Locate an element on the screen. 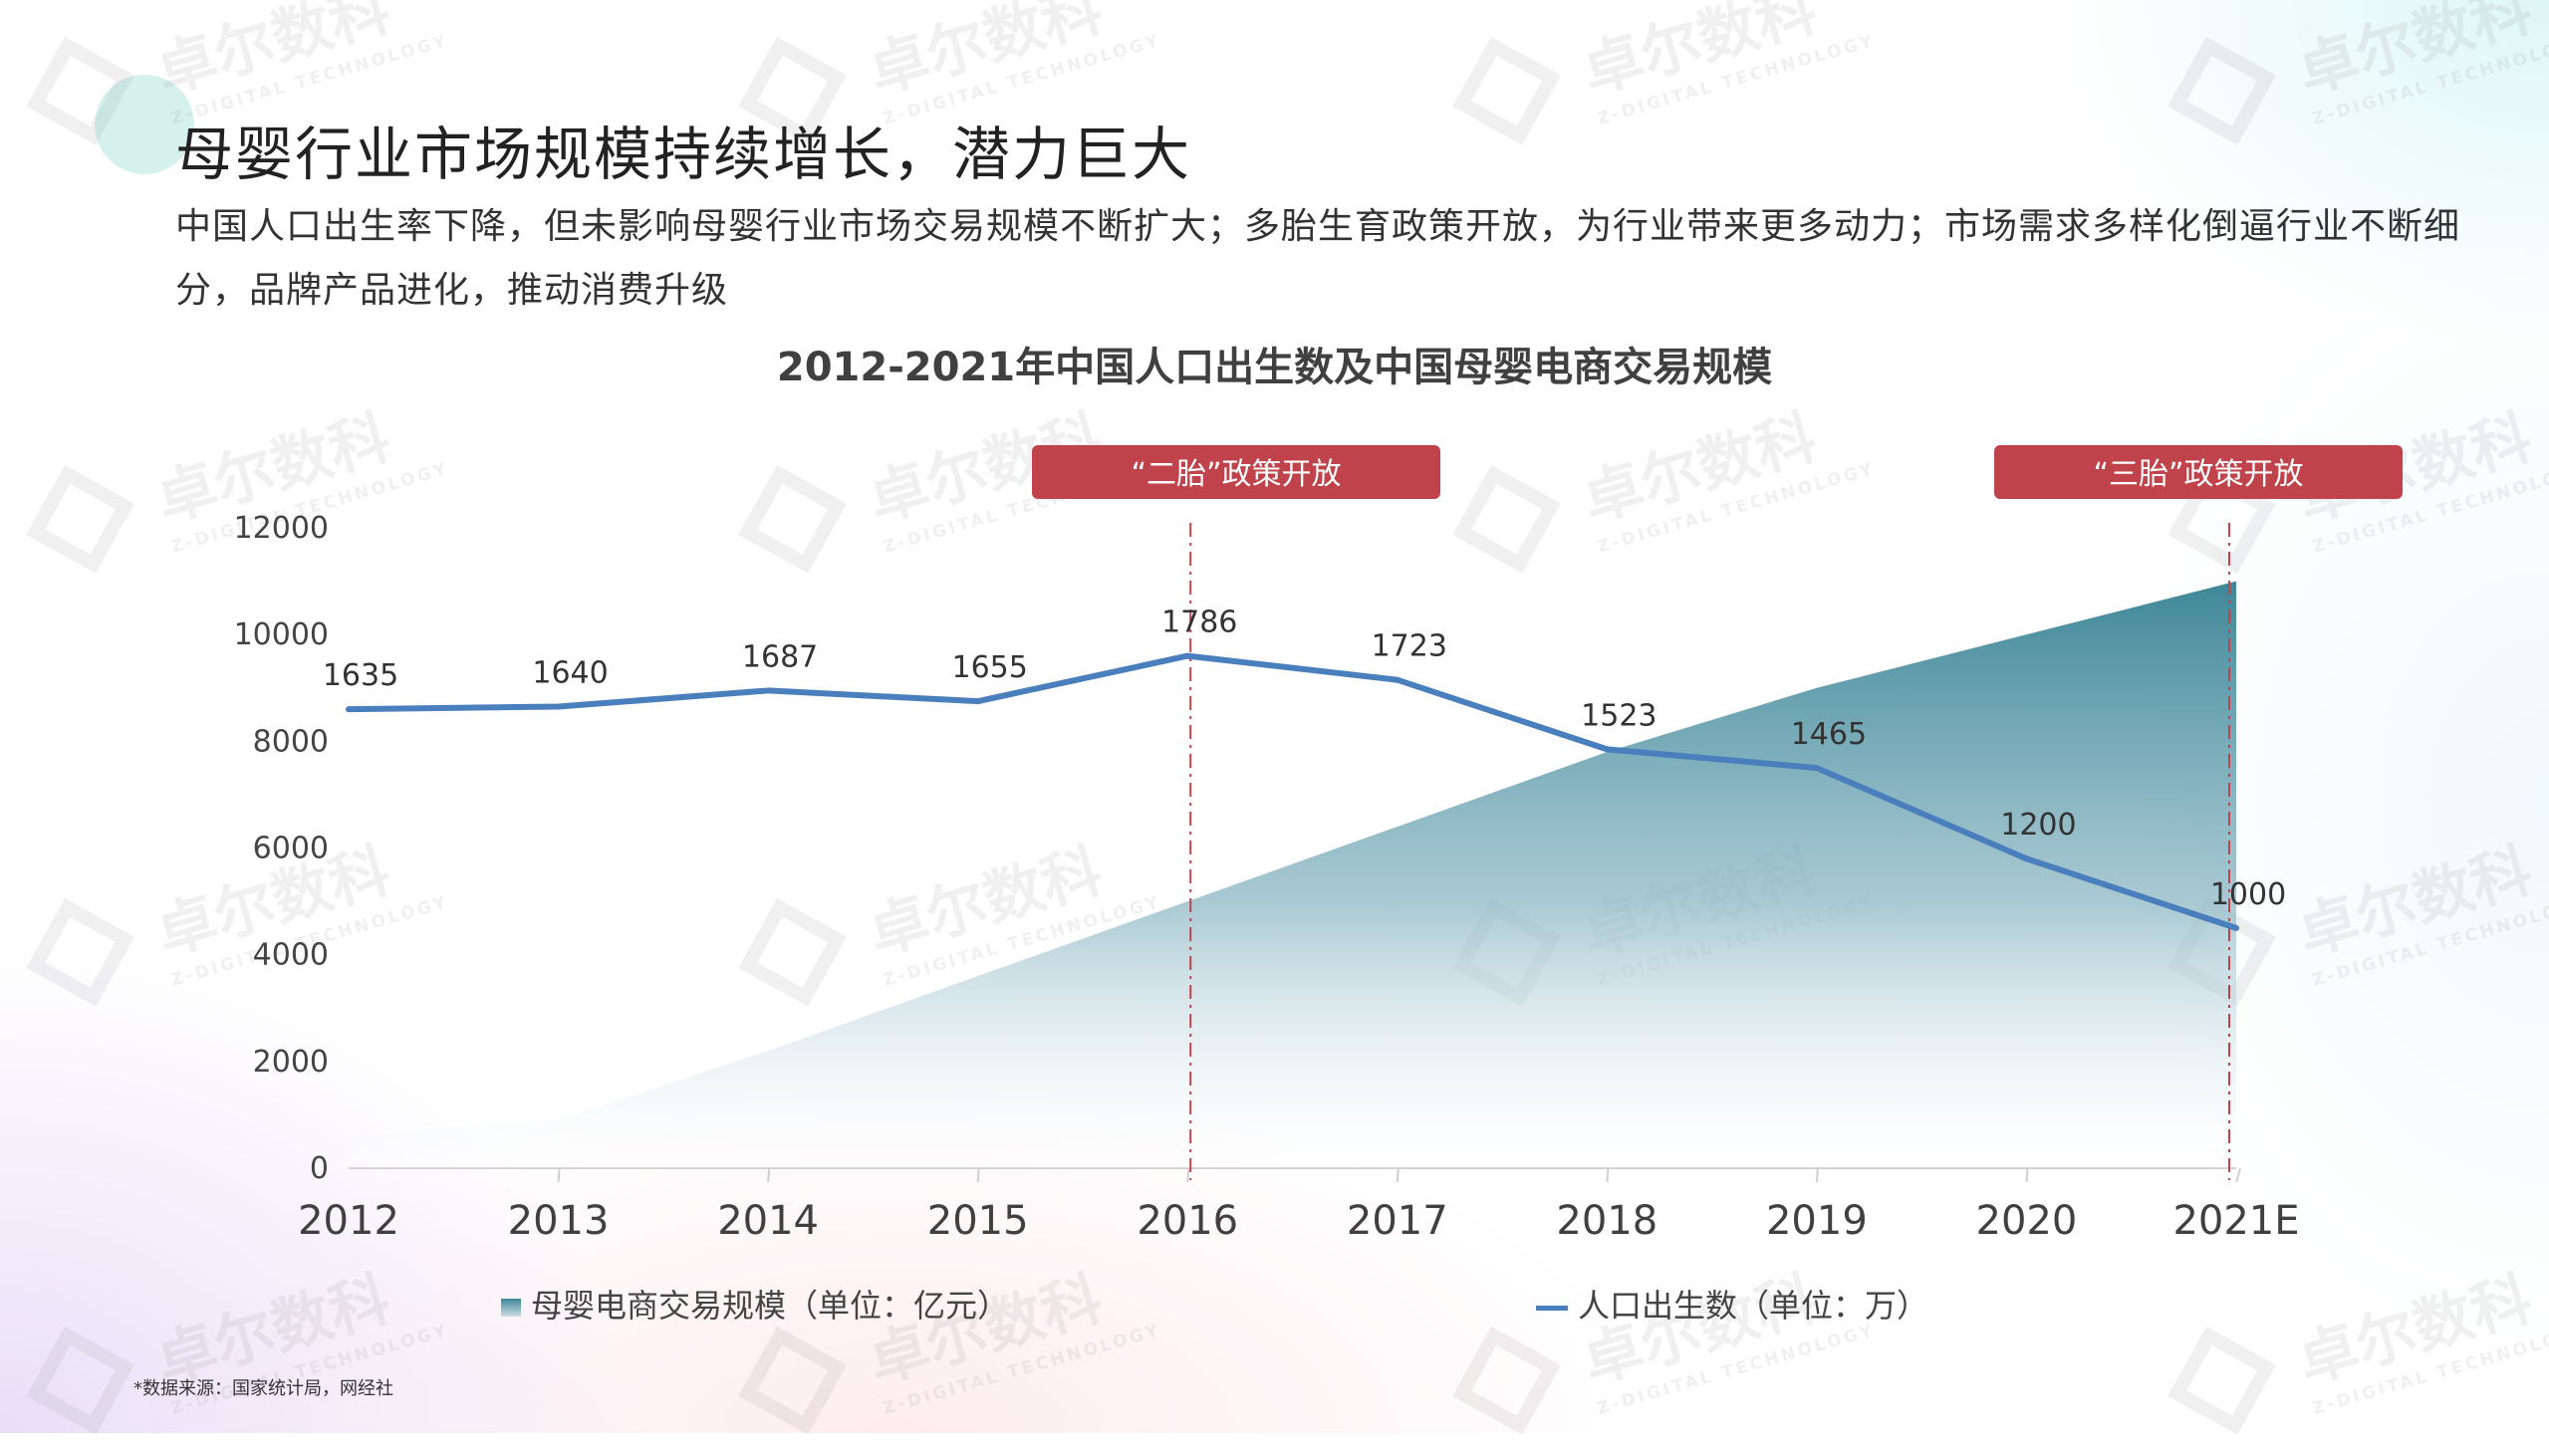 The image size is (2549, 1456). line-data-label: 1635 is located at coordinates (361, 675).